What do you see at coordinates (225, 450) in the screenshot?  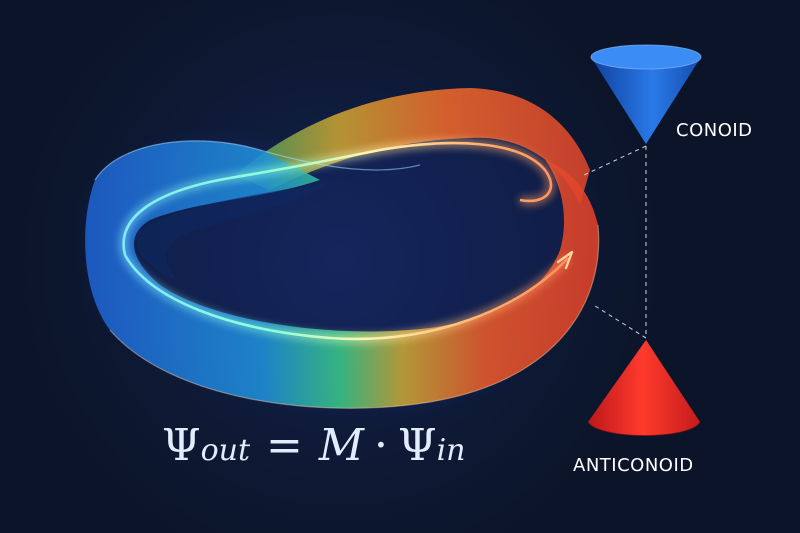 I see `output-subscript: out` at bounding box center [225, 450].